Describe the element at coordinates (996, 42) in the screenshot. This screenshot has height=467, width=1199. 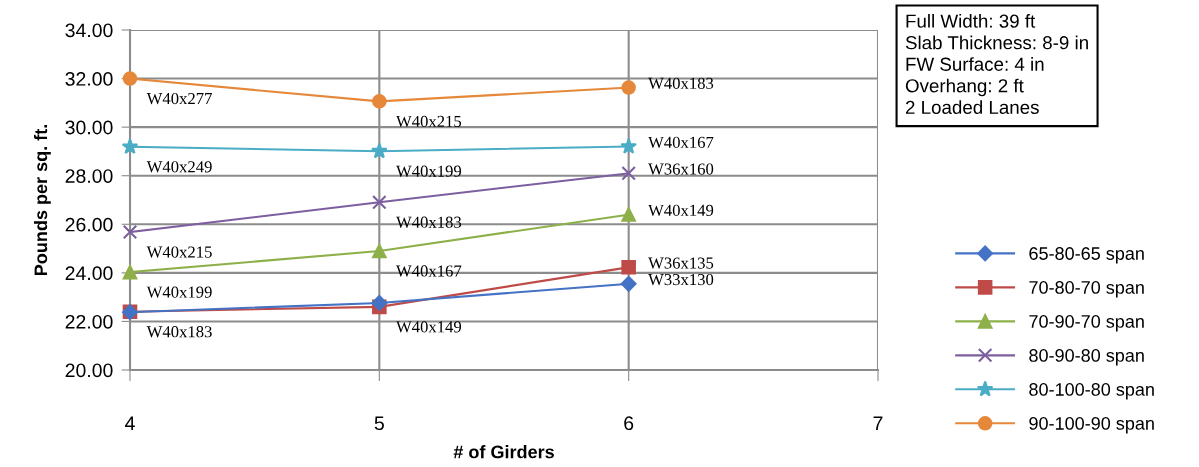
I see `text: Slab Thickness: 8-9 in` at that location.